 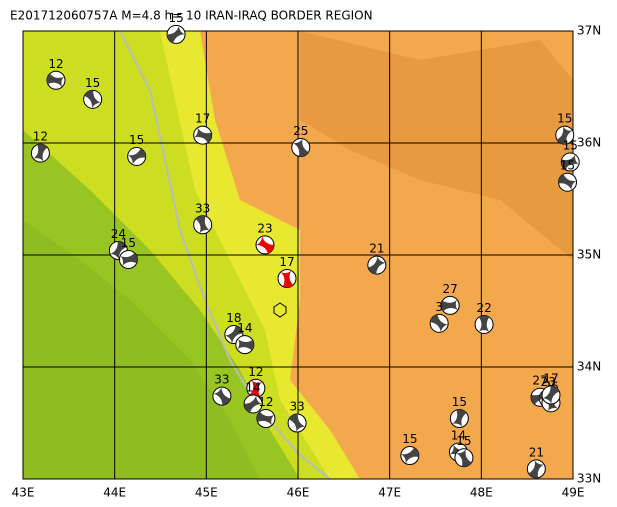 What do you see at coordinates (389, 493) in the screenshot?
I see `lon-label: 47E` at bounding box center [389, 493].